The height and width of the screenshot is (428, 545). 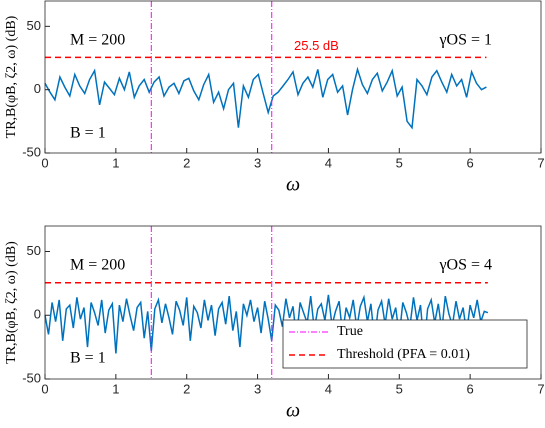 I want to click on legend-label: True, so click(x=350, y=331).